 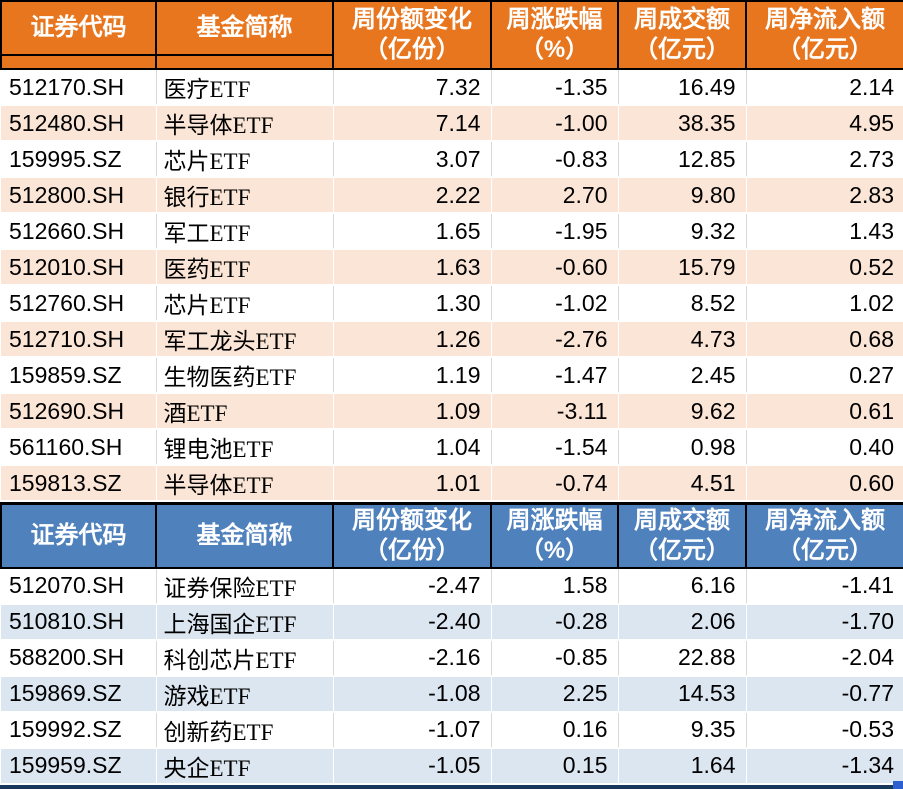 What do you see at coordinates (682, 520) in the screenshot?
I see `header-label: 周成交额` at bounding box center [682, 520].